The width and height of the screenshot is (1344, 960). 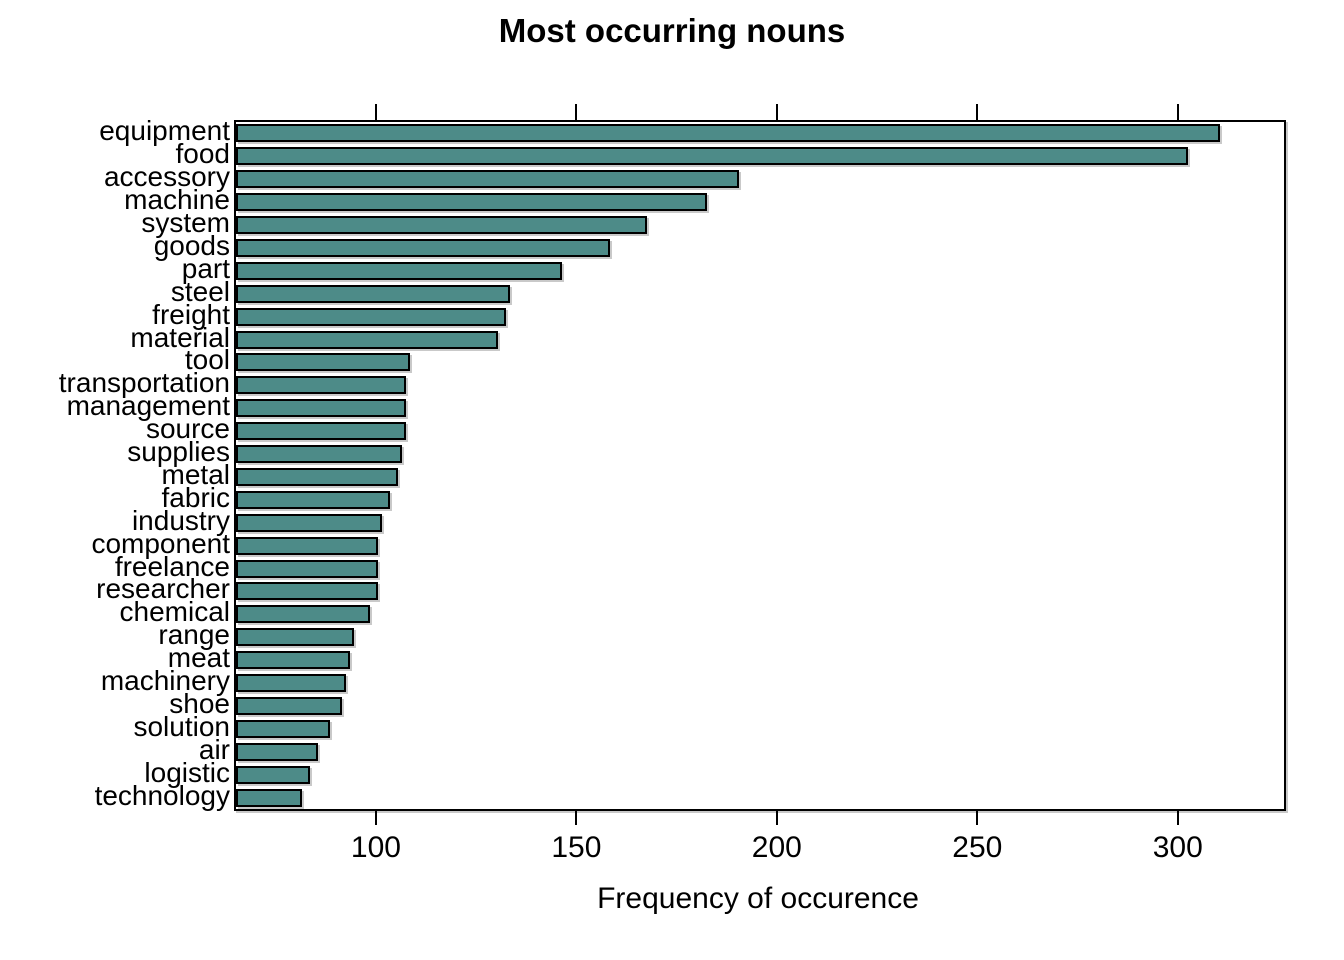 I want to click on bar-air, so click(x=277, y=751).